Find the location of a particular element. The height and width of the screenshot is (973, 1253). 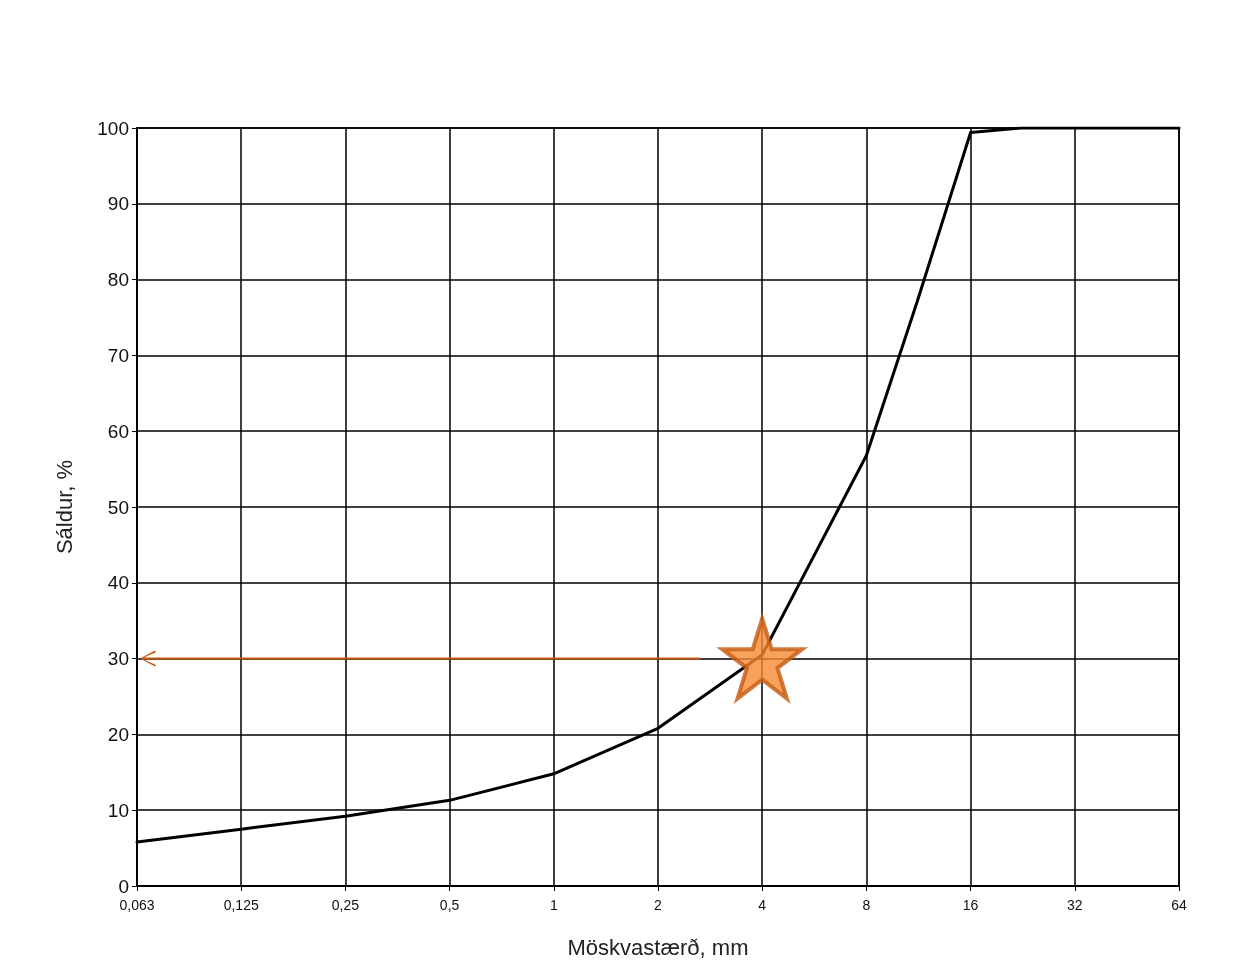

y-tick-label: 70 is located at coordinates (118, 355).